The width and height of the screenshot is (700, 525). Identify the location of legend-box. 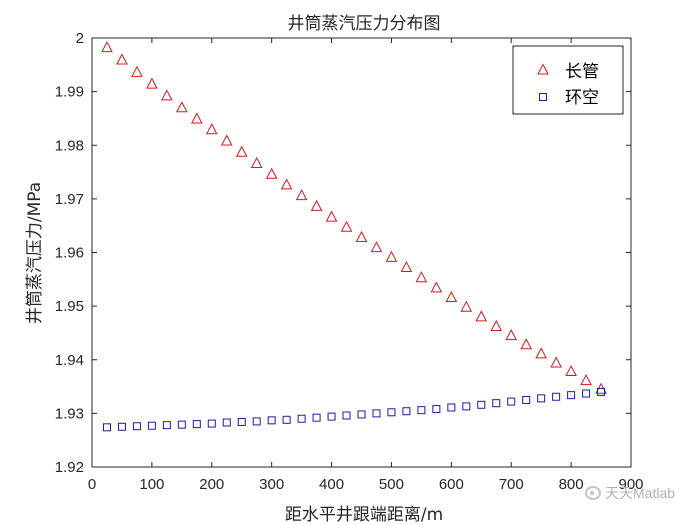
(568, 80).